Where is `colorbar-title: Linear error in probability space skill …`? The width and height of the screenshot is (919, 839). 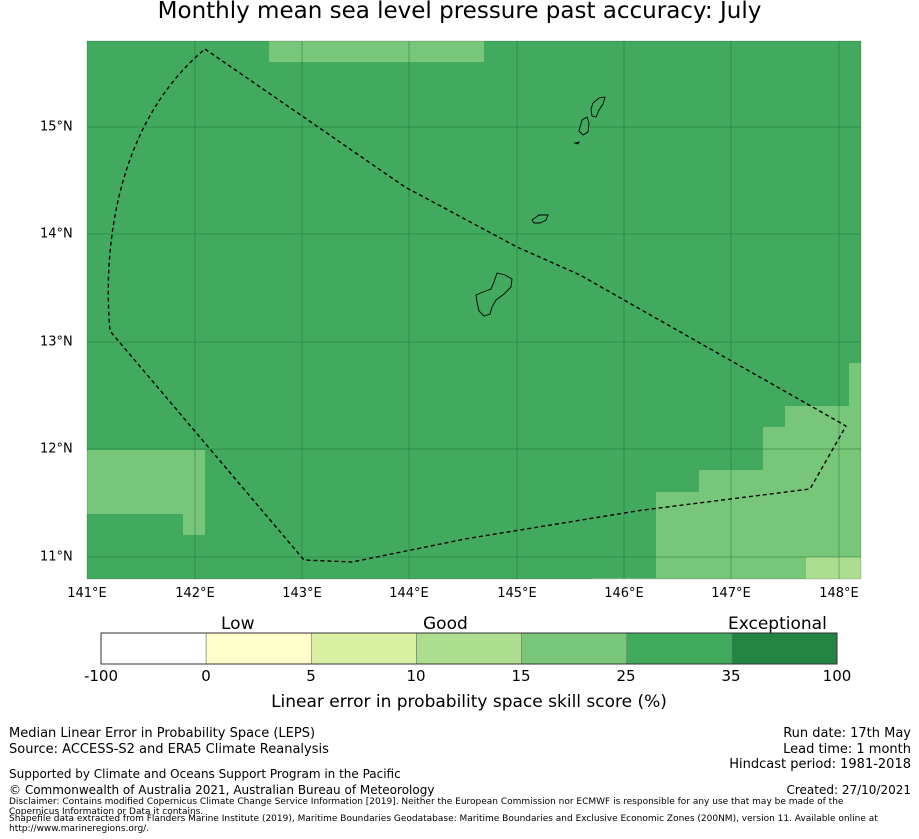 colorbar-title: Linear error in probability space skill … is located at coordinates (469, 702).